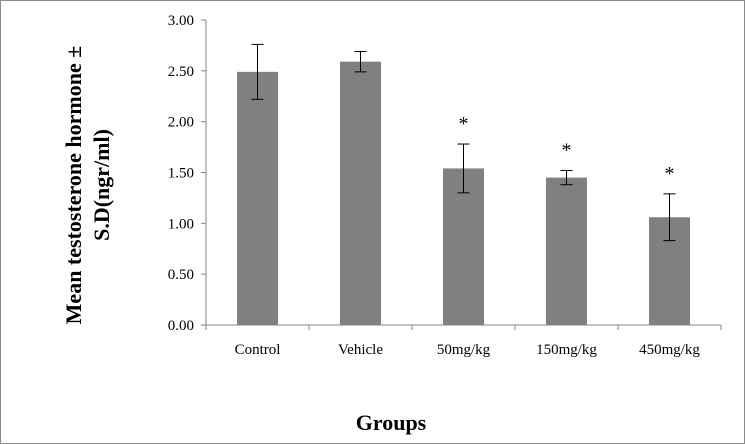 This screenshot has height=444, width=745. Describe the element at coordinates (360, 350) in the screenshot. I see `x-tick-label: Vehicle` at that location.